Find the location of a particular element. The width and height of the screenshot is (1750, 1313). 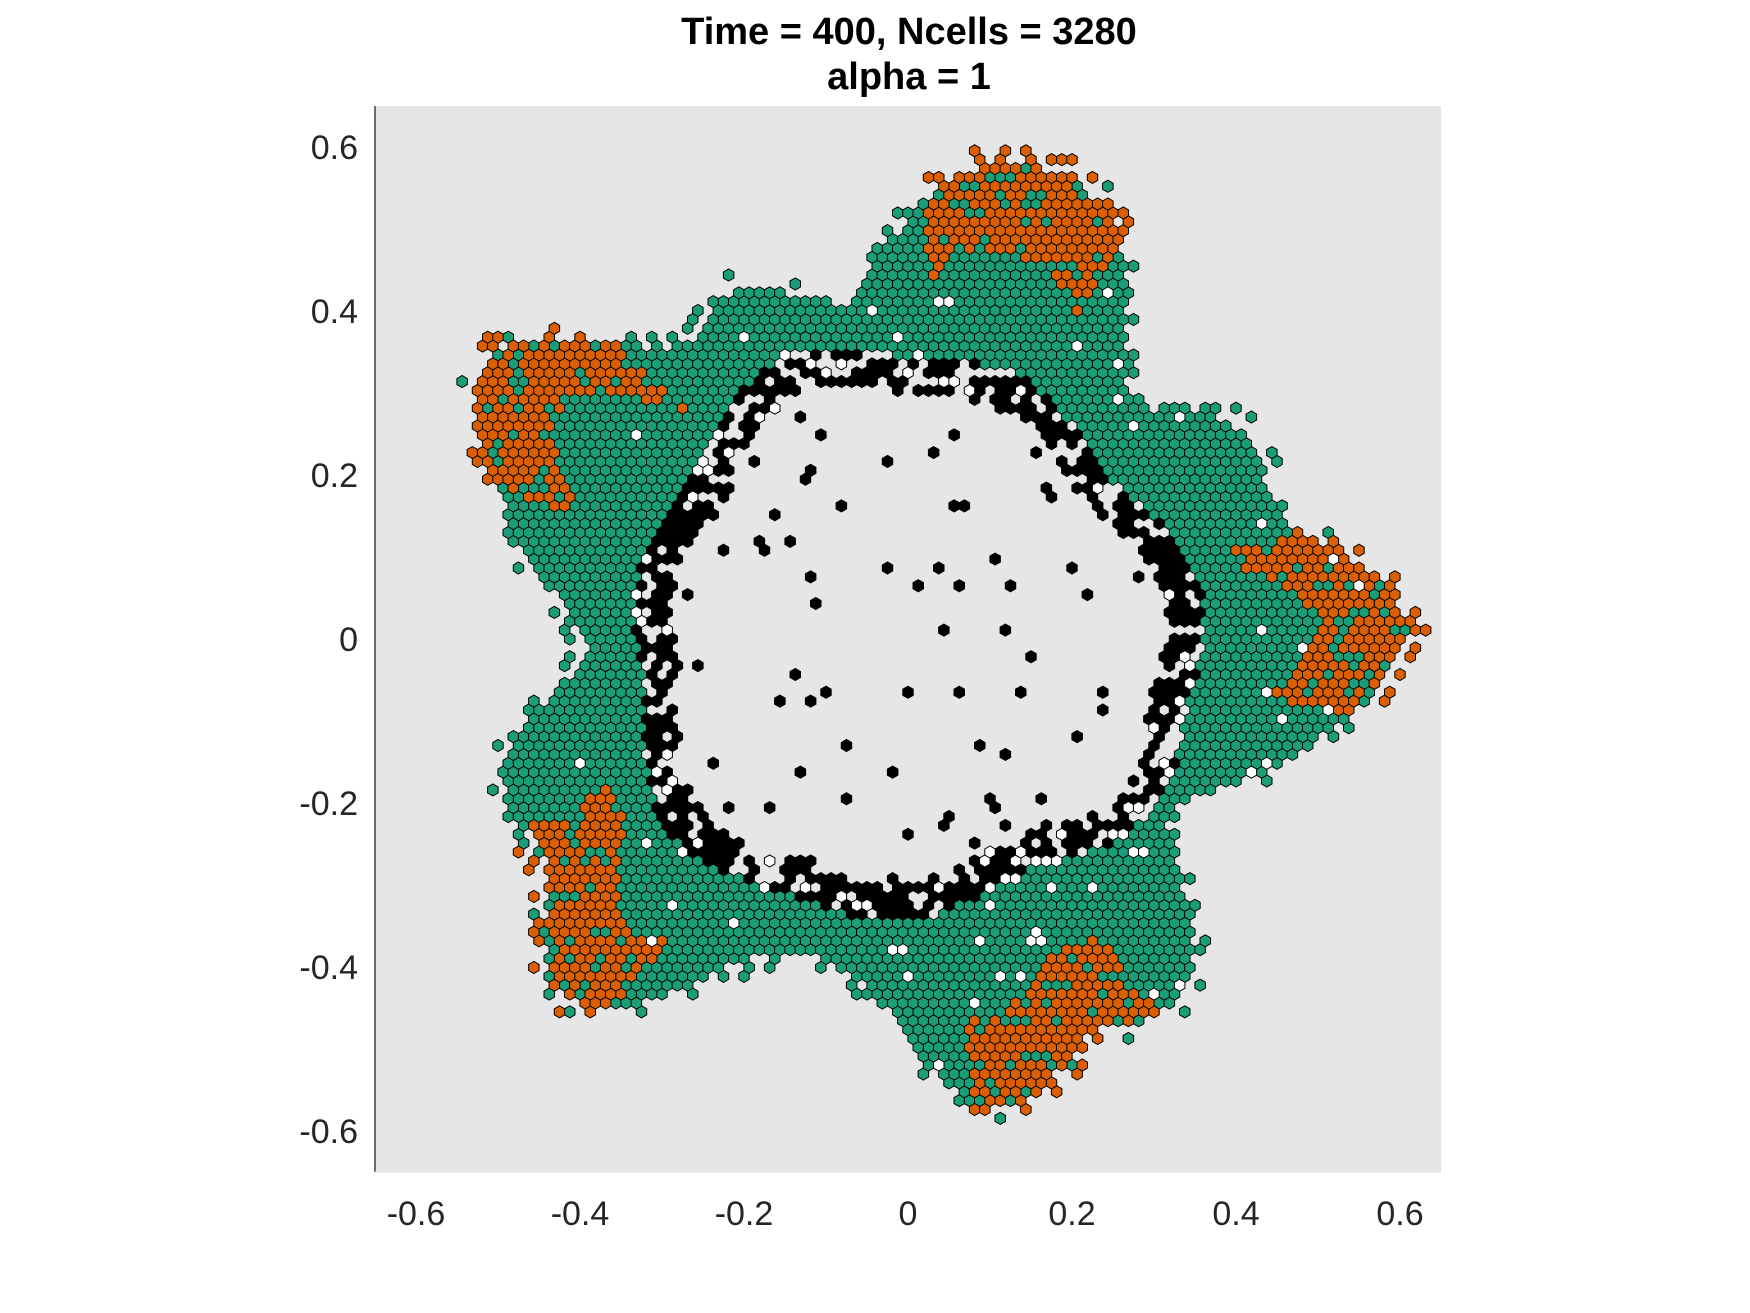

chart-title-line-2: alpha = 1 is located at coordinates (909, 77).